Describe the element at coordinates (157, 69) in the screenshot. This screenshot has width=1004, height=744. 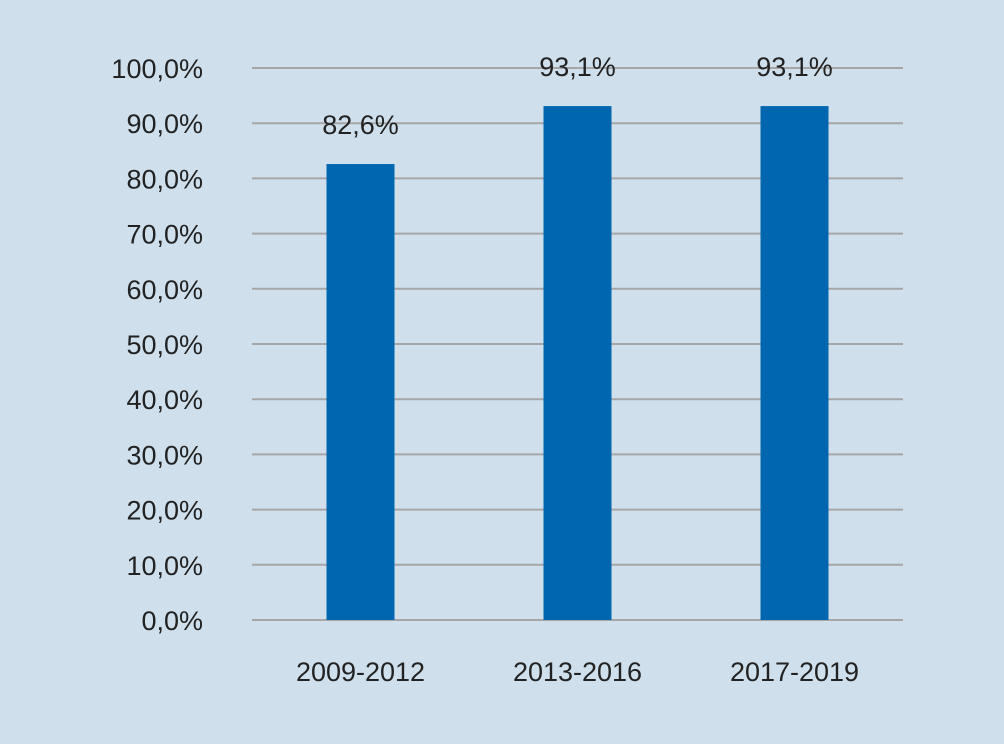
I see `y-tick-label: 100,0%` at that location.